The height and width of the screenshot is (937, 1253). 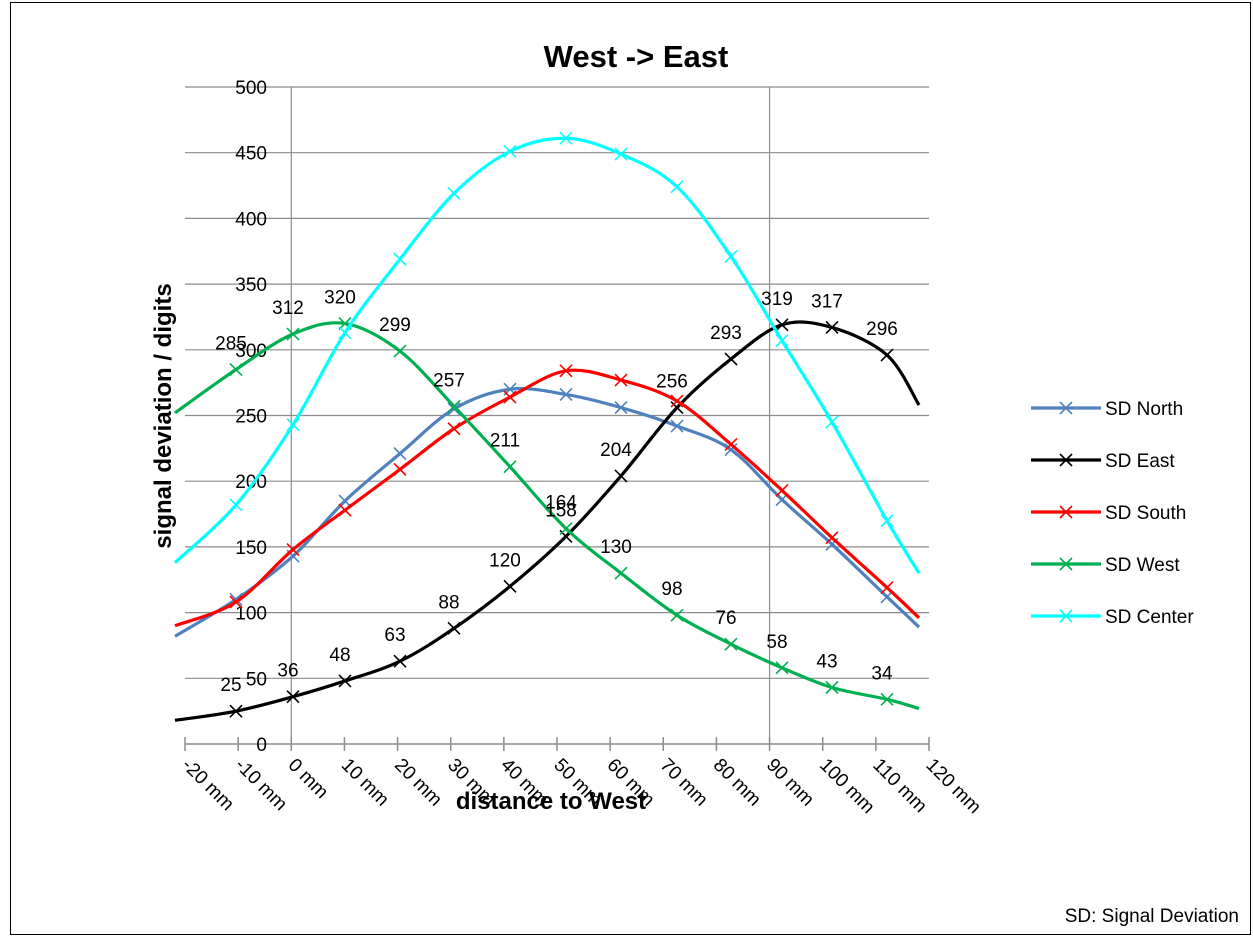 What do you see at coordinates (308, 779) in the screenshot?
I see `x-tick-label: 0 mm` at bounding box center [308, 779].